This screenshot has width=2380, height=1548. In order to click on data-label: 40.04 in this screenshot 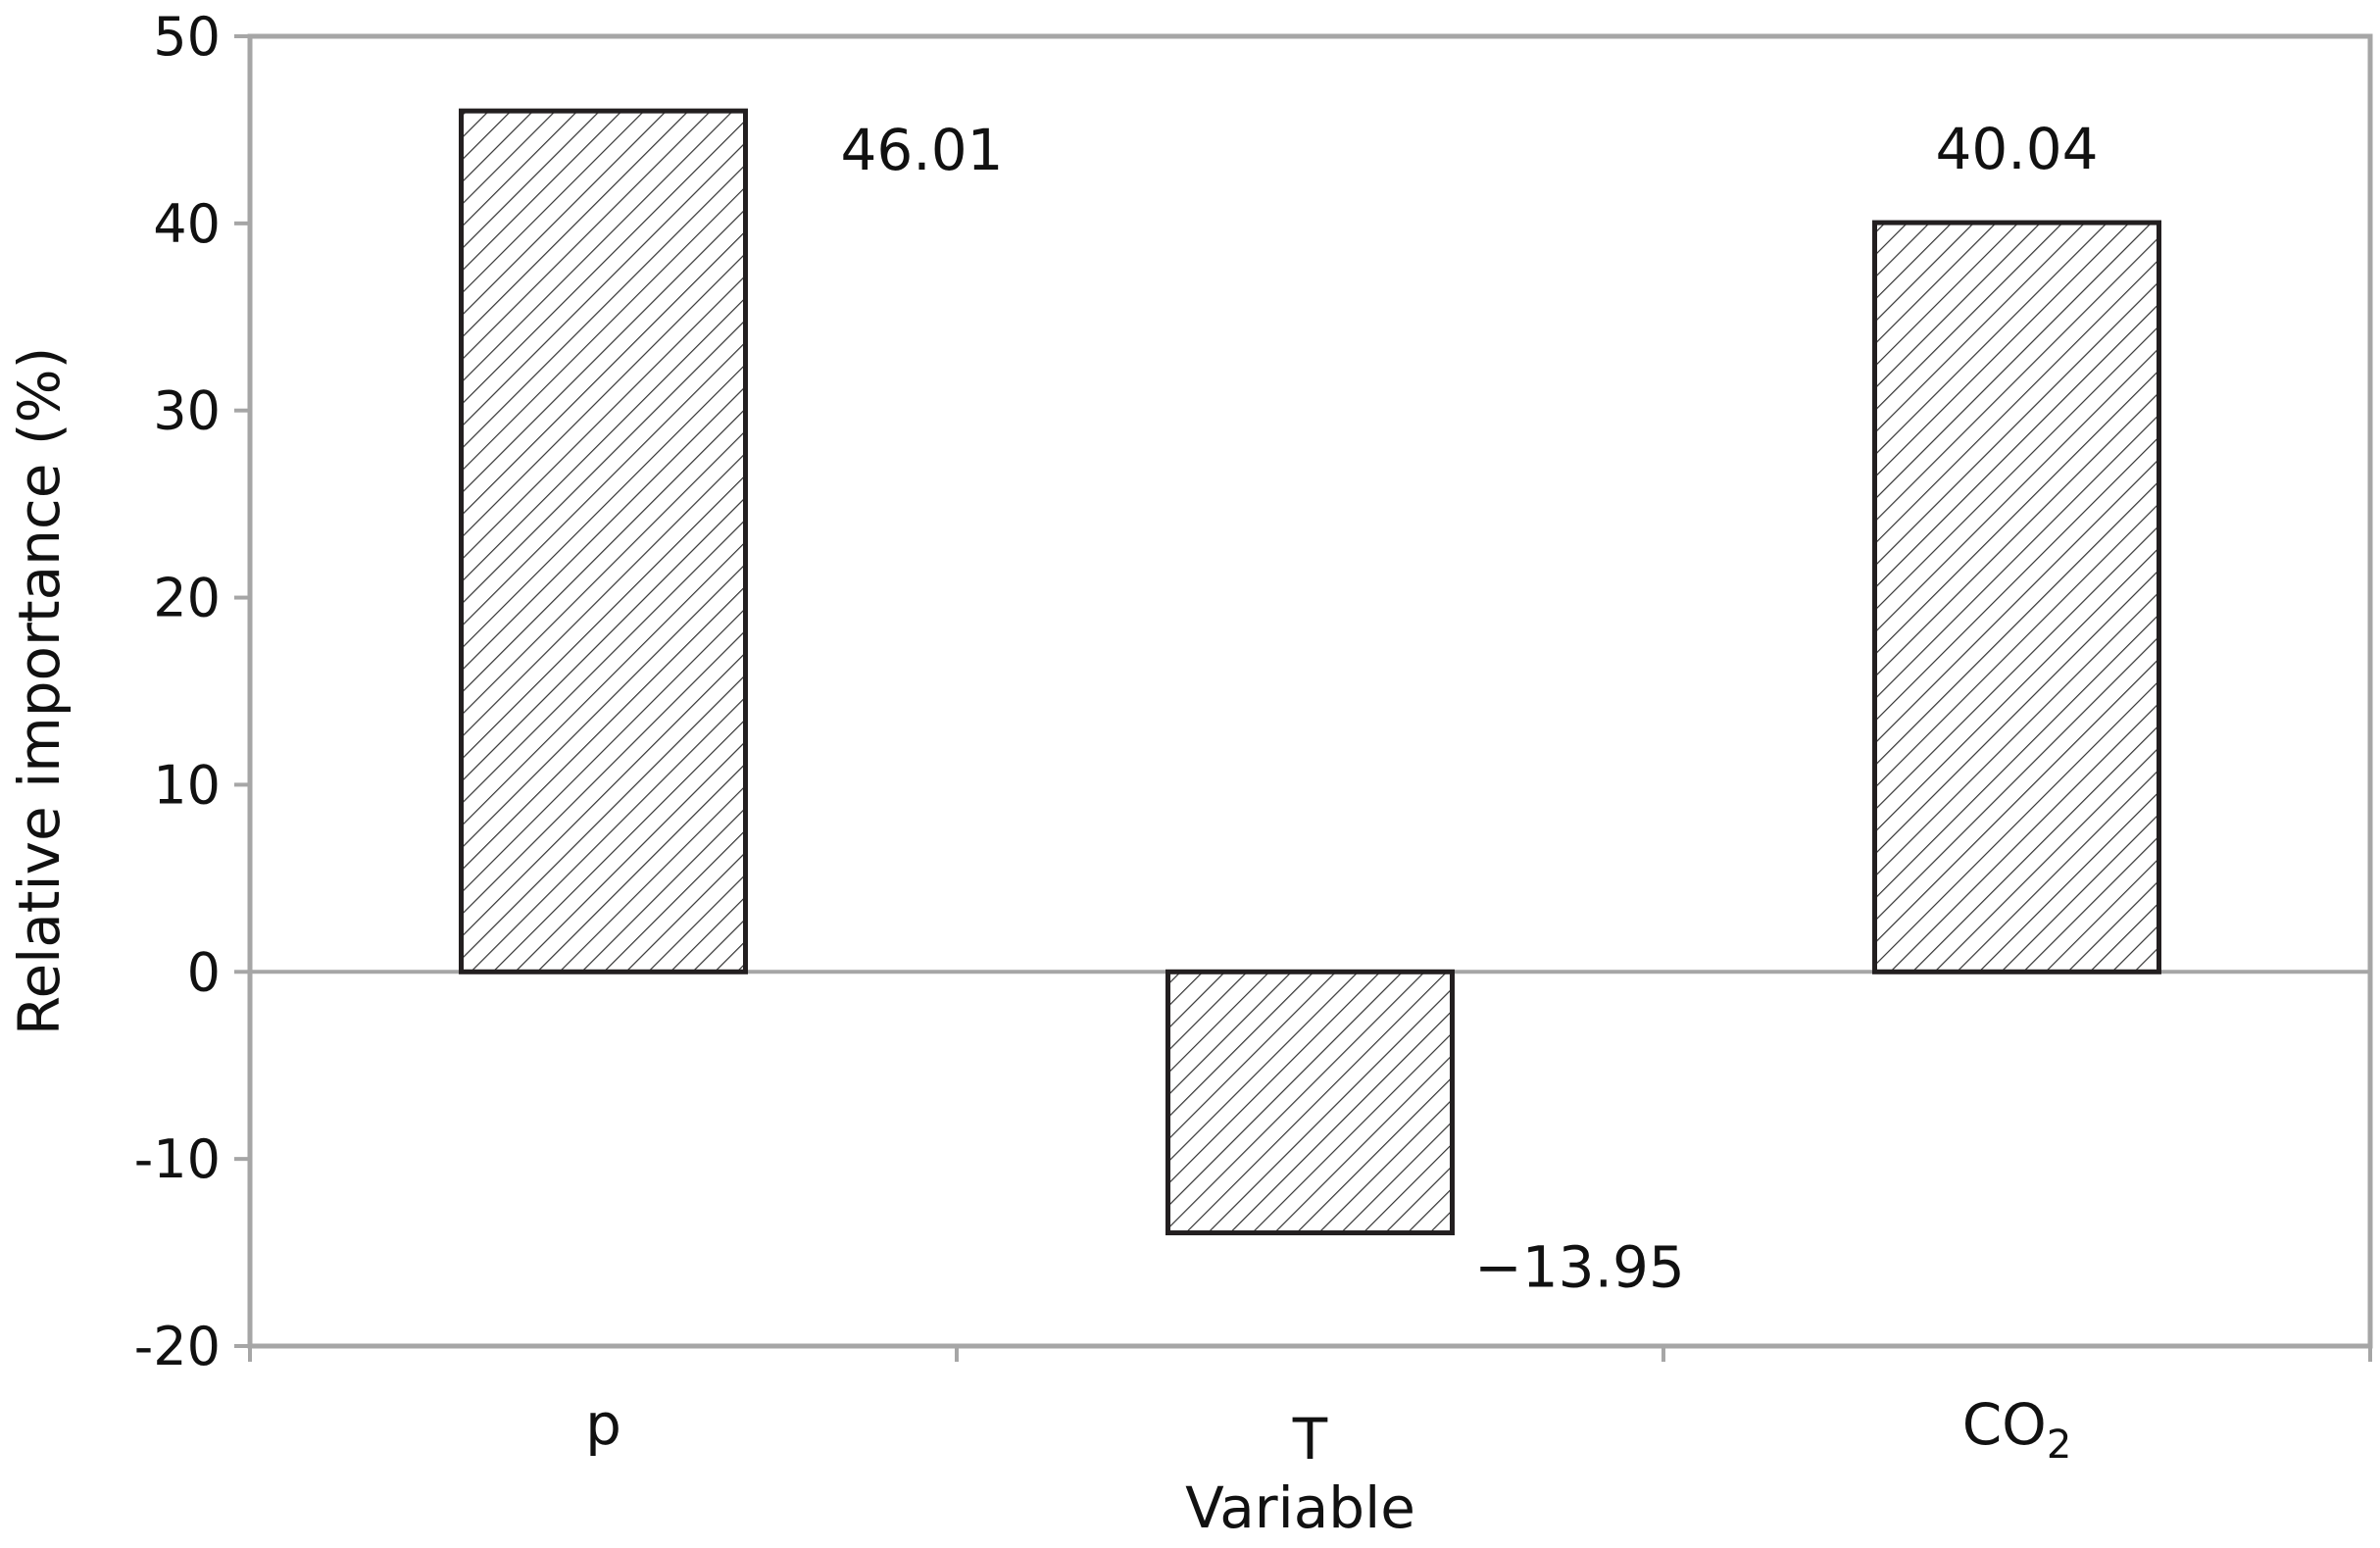, I will do `click(2016, 149)`.